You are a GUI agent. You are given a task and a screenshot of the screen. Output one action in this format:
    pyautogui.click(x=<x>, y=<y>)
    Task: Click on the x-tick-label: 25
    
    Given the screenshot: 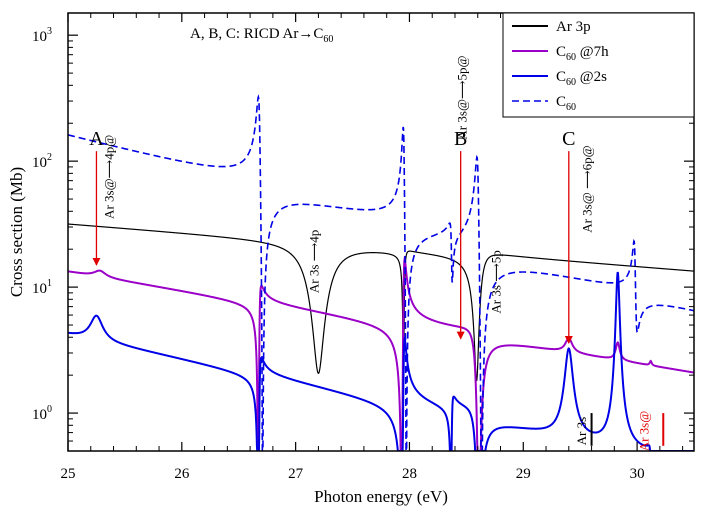 What is the action you would take?
    pyautogui.click(x=68, y=474)
    